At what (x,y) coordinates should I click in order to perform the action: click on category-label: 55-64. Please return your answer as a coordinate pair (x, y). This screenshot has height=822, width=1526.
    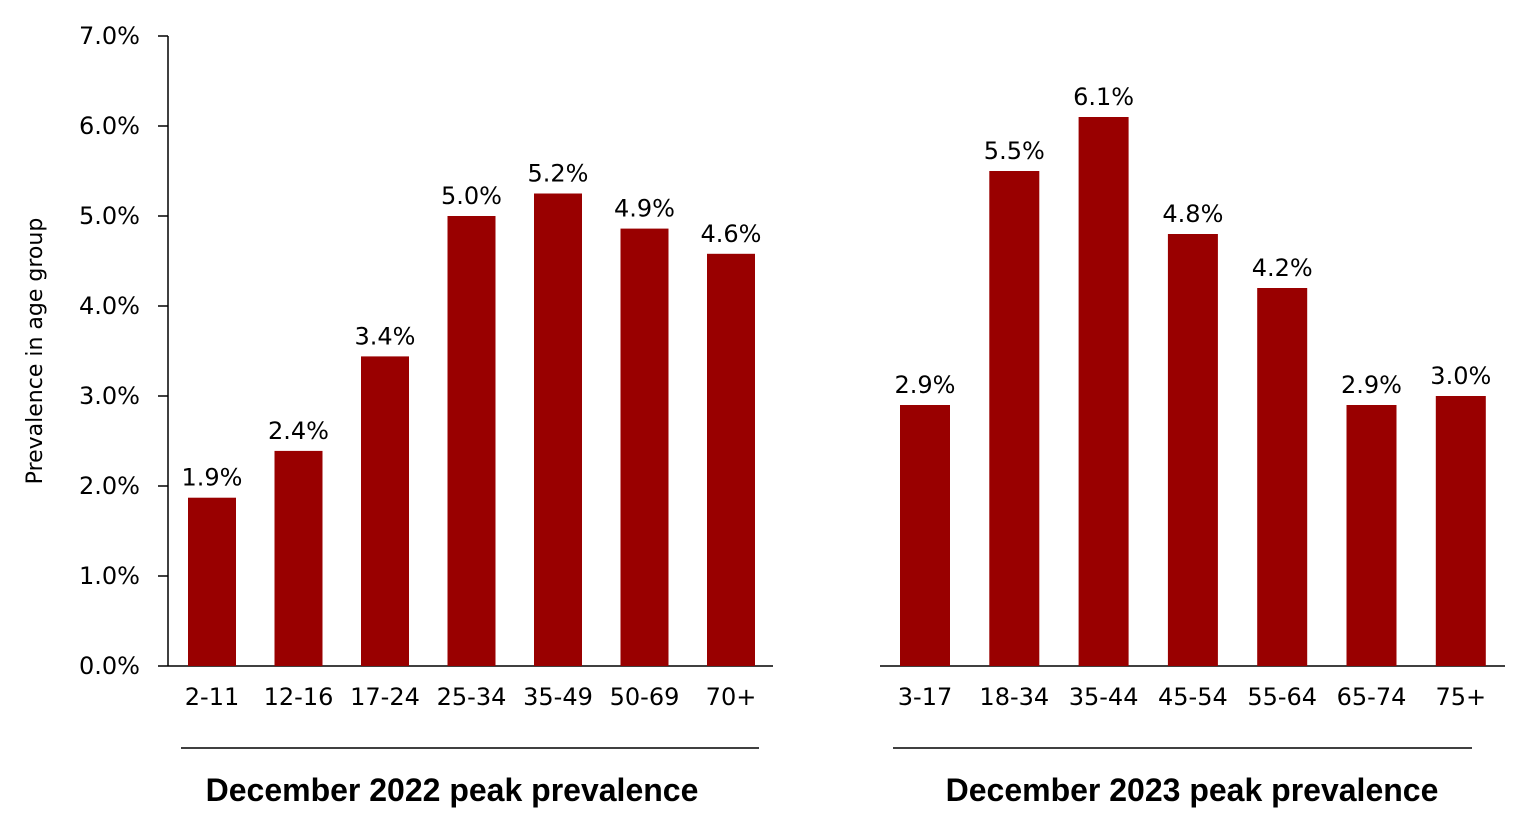
    Looking at the image, I should click on (1282, 697).